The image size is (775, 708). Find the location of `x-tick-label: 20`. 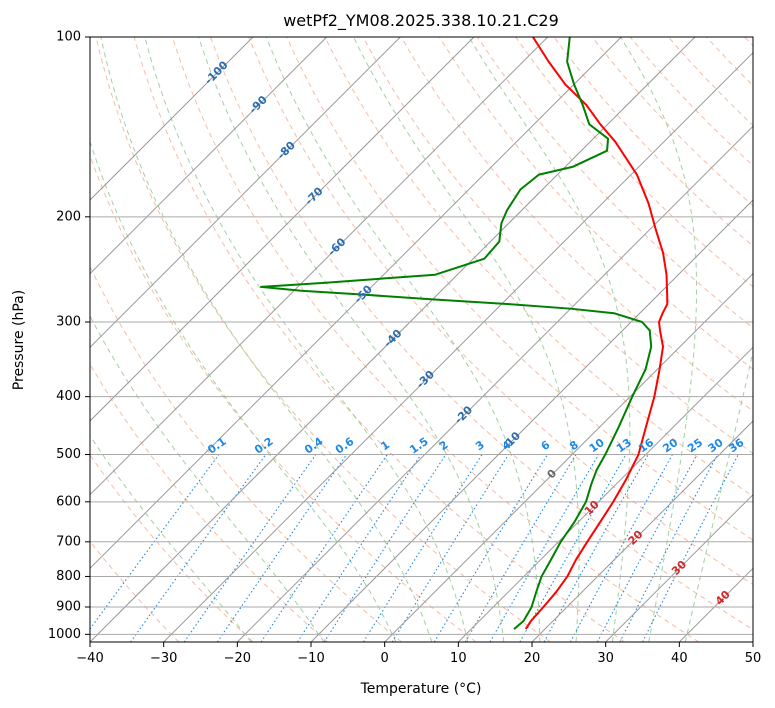

x-tick-label: 20 is located at coordinates (532, 658).